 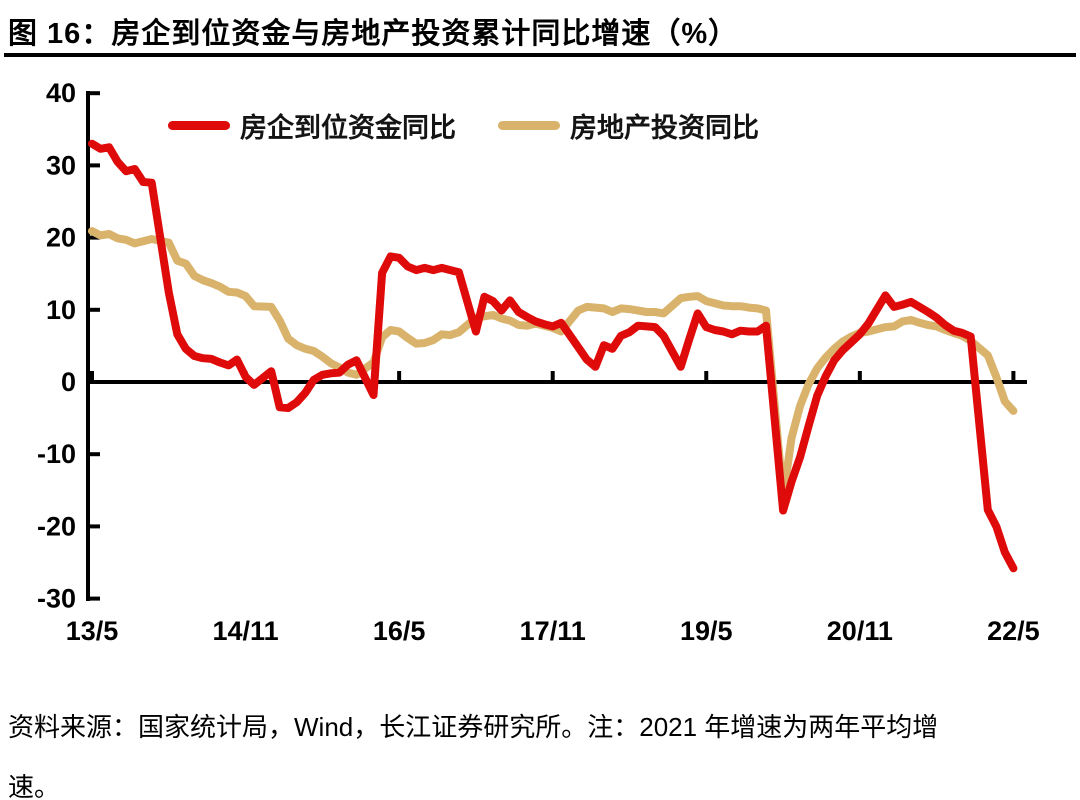 What do you see at coordinates (61, 165) in the screenshot?
I see `y-tick-label: 30` at bounding box center [61, 165].